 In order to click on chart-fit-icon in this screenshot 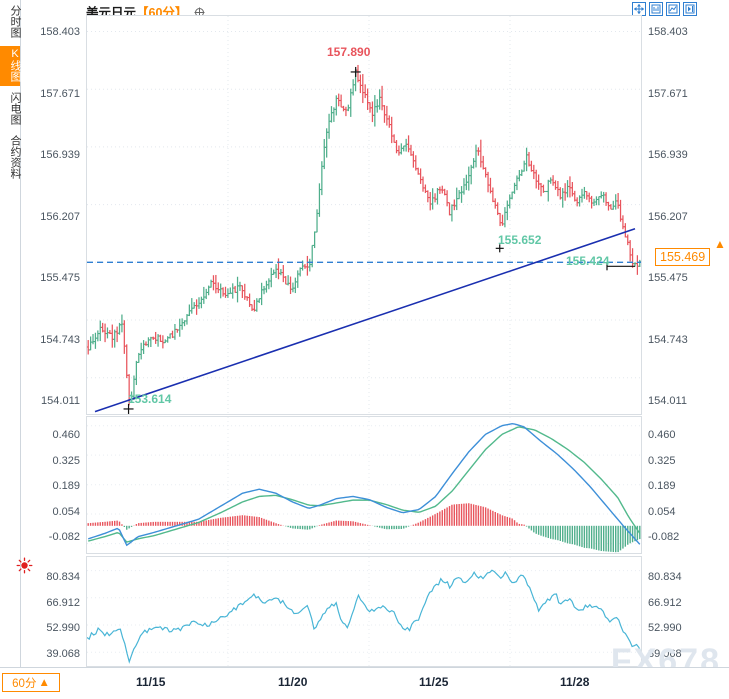, I will do `click(656, 9)`.